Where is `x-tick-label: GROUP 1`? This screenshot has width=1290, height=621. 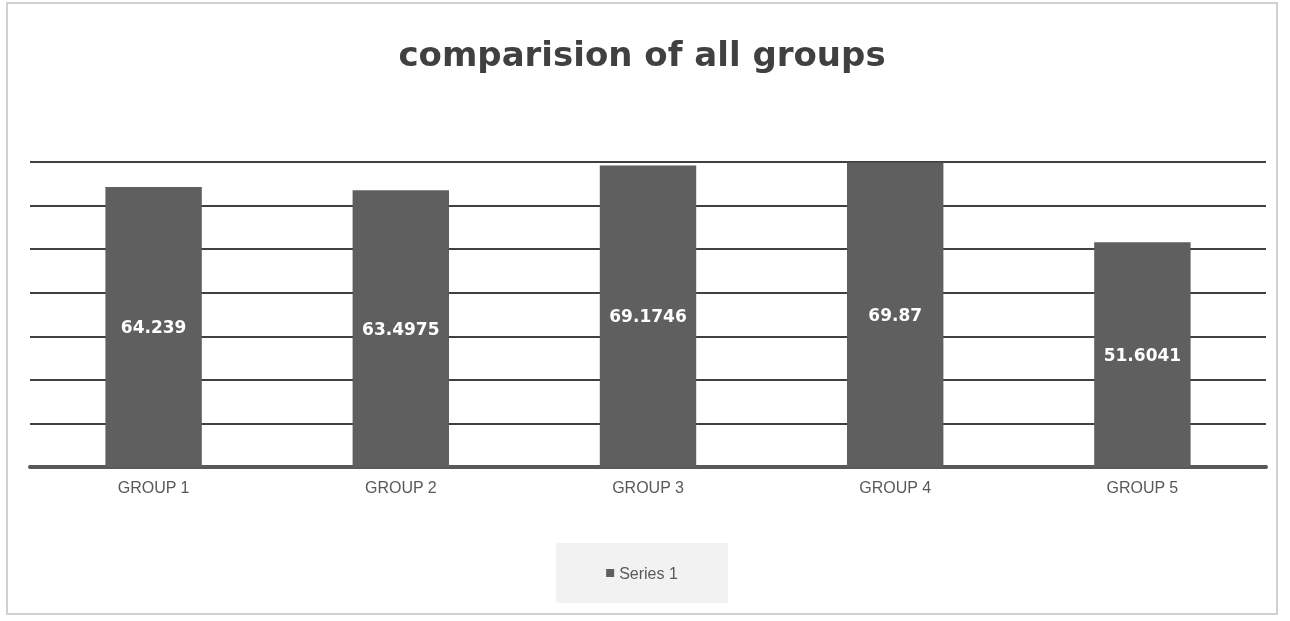 x-tick-label: GROUP 1 is located at coordinates (153, 487).